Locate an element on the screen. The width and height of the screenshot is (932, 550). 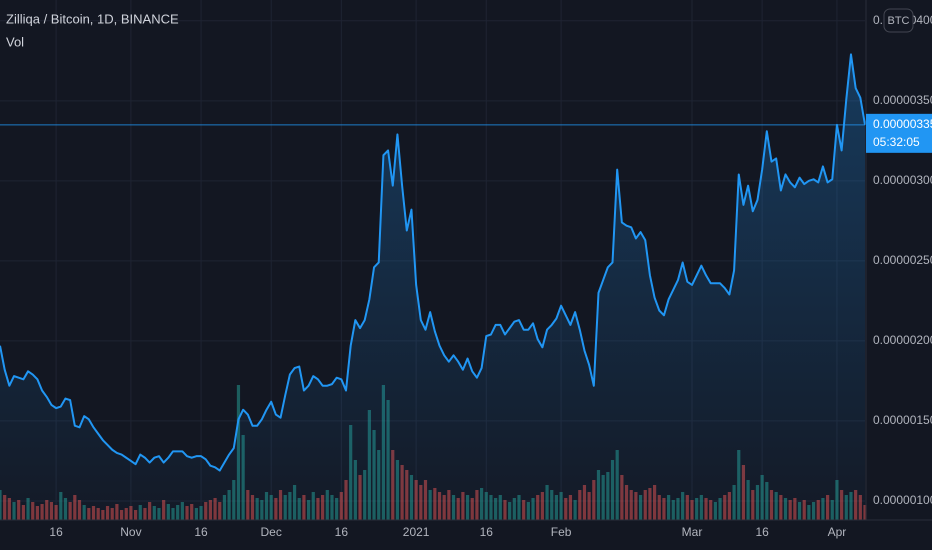
currency-label: BTC is located at coordinates (899, 21).